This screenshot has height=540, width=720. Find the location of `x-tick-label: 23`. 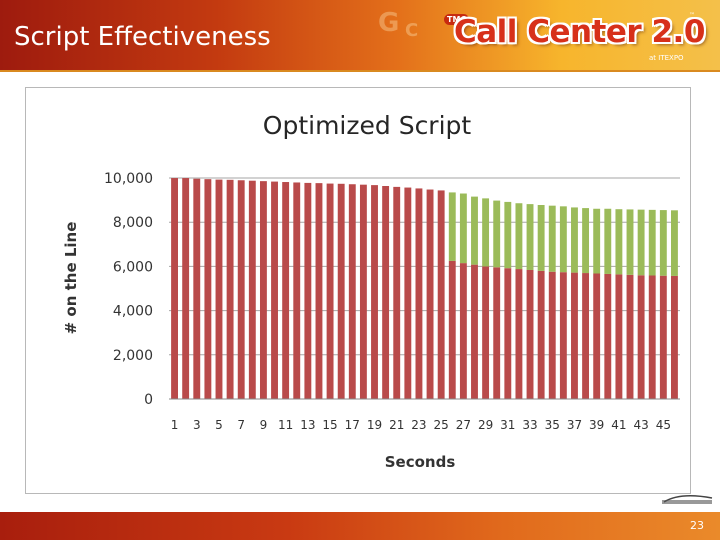

x-tick-label: 23 is located at coordinates (418, 425).